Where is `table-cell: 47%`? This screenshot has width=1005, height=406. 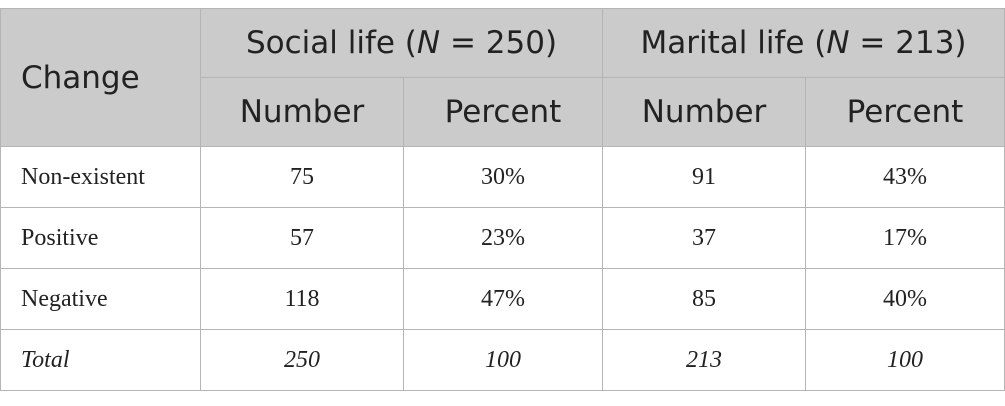 table-cell: 47% is located at coordinates (503, 299).